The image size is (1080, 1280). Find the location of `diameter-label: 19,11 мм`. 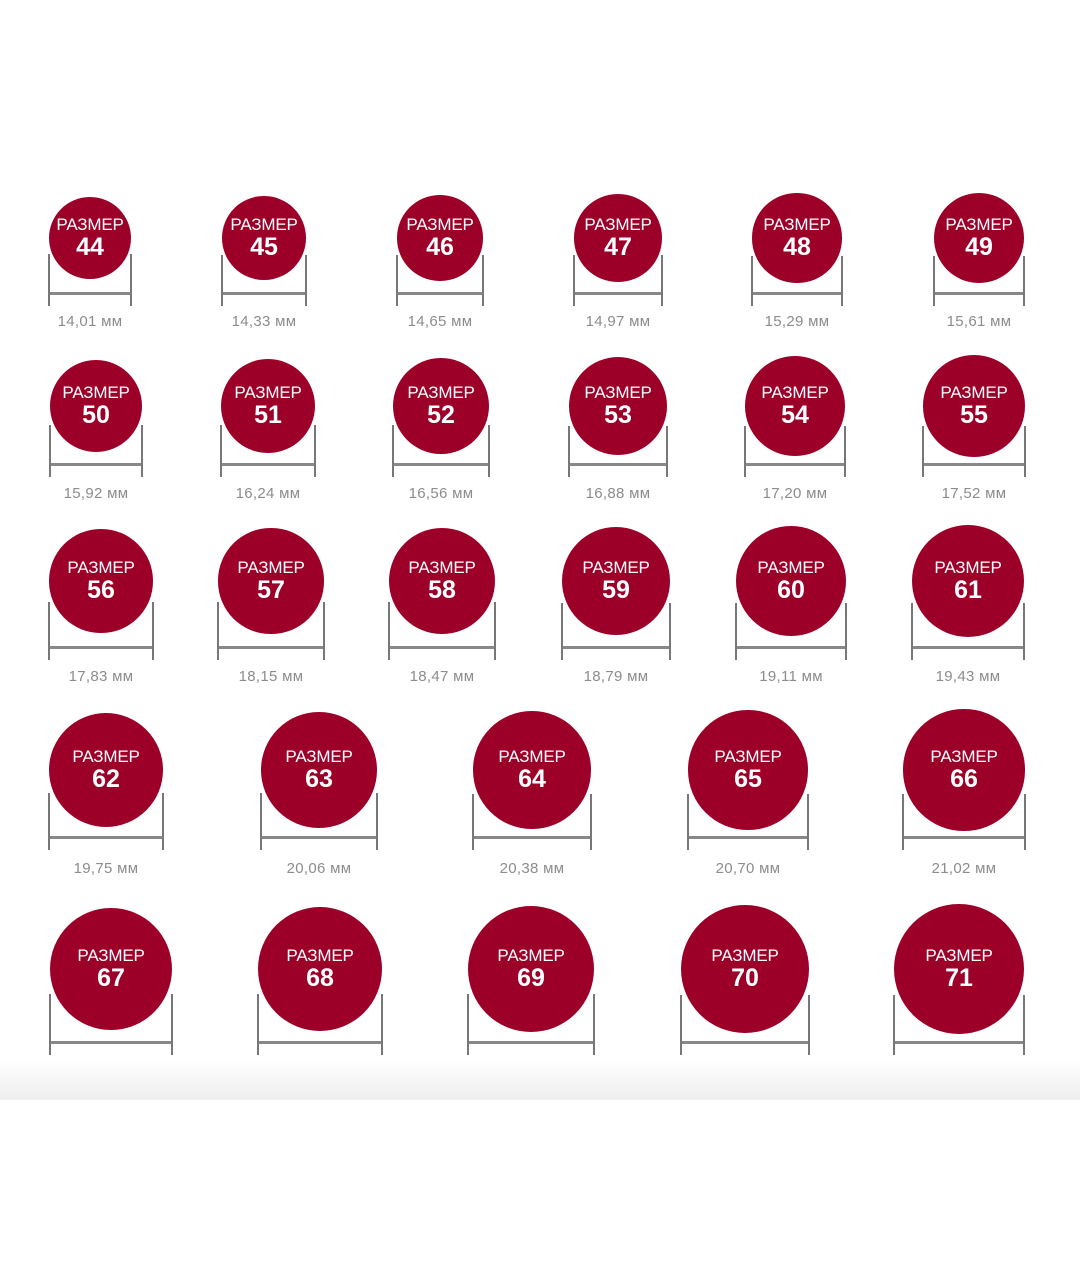

diameter-label: 19,11 мм is located at coordinates (791, 676).